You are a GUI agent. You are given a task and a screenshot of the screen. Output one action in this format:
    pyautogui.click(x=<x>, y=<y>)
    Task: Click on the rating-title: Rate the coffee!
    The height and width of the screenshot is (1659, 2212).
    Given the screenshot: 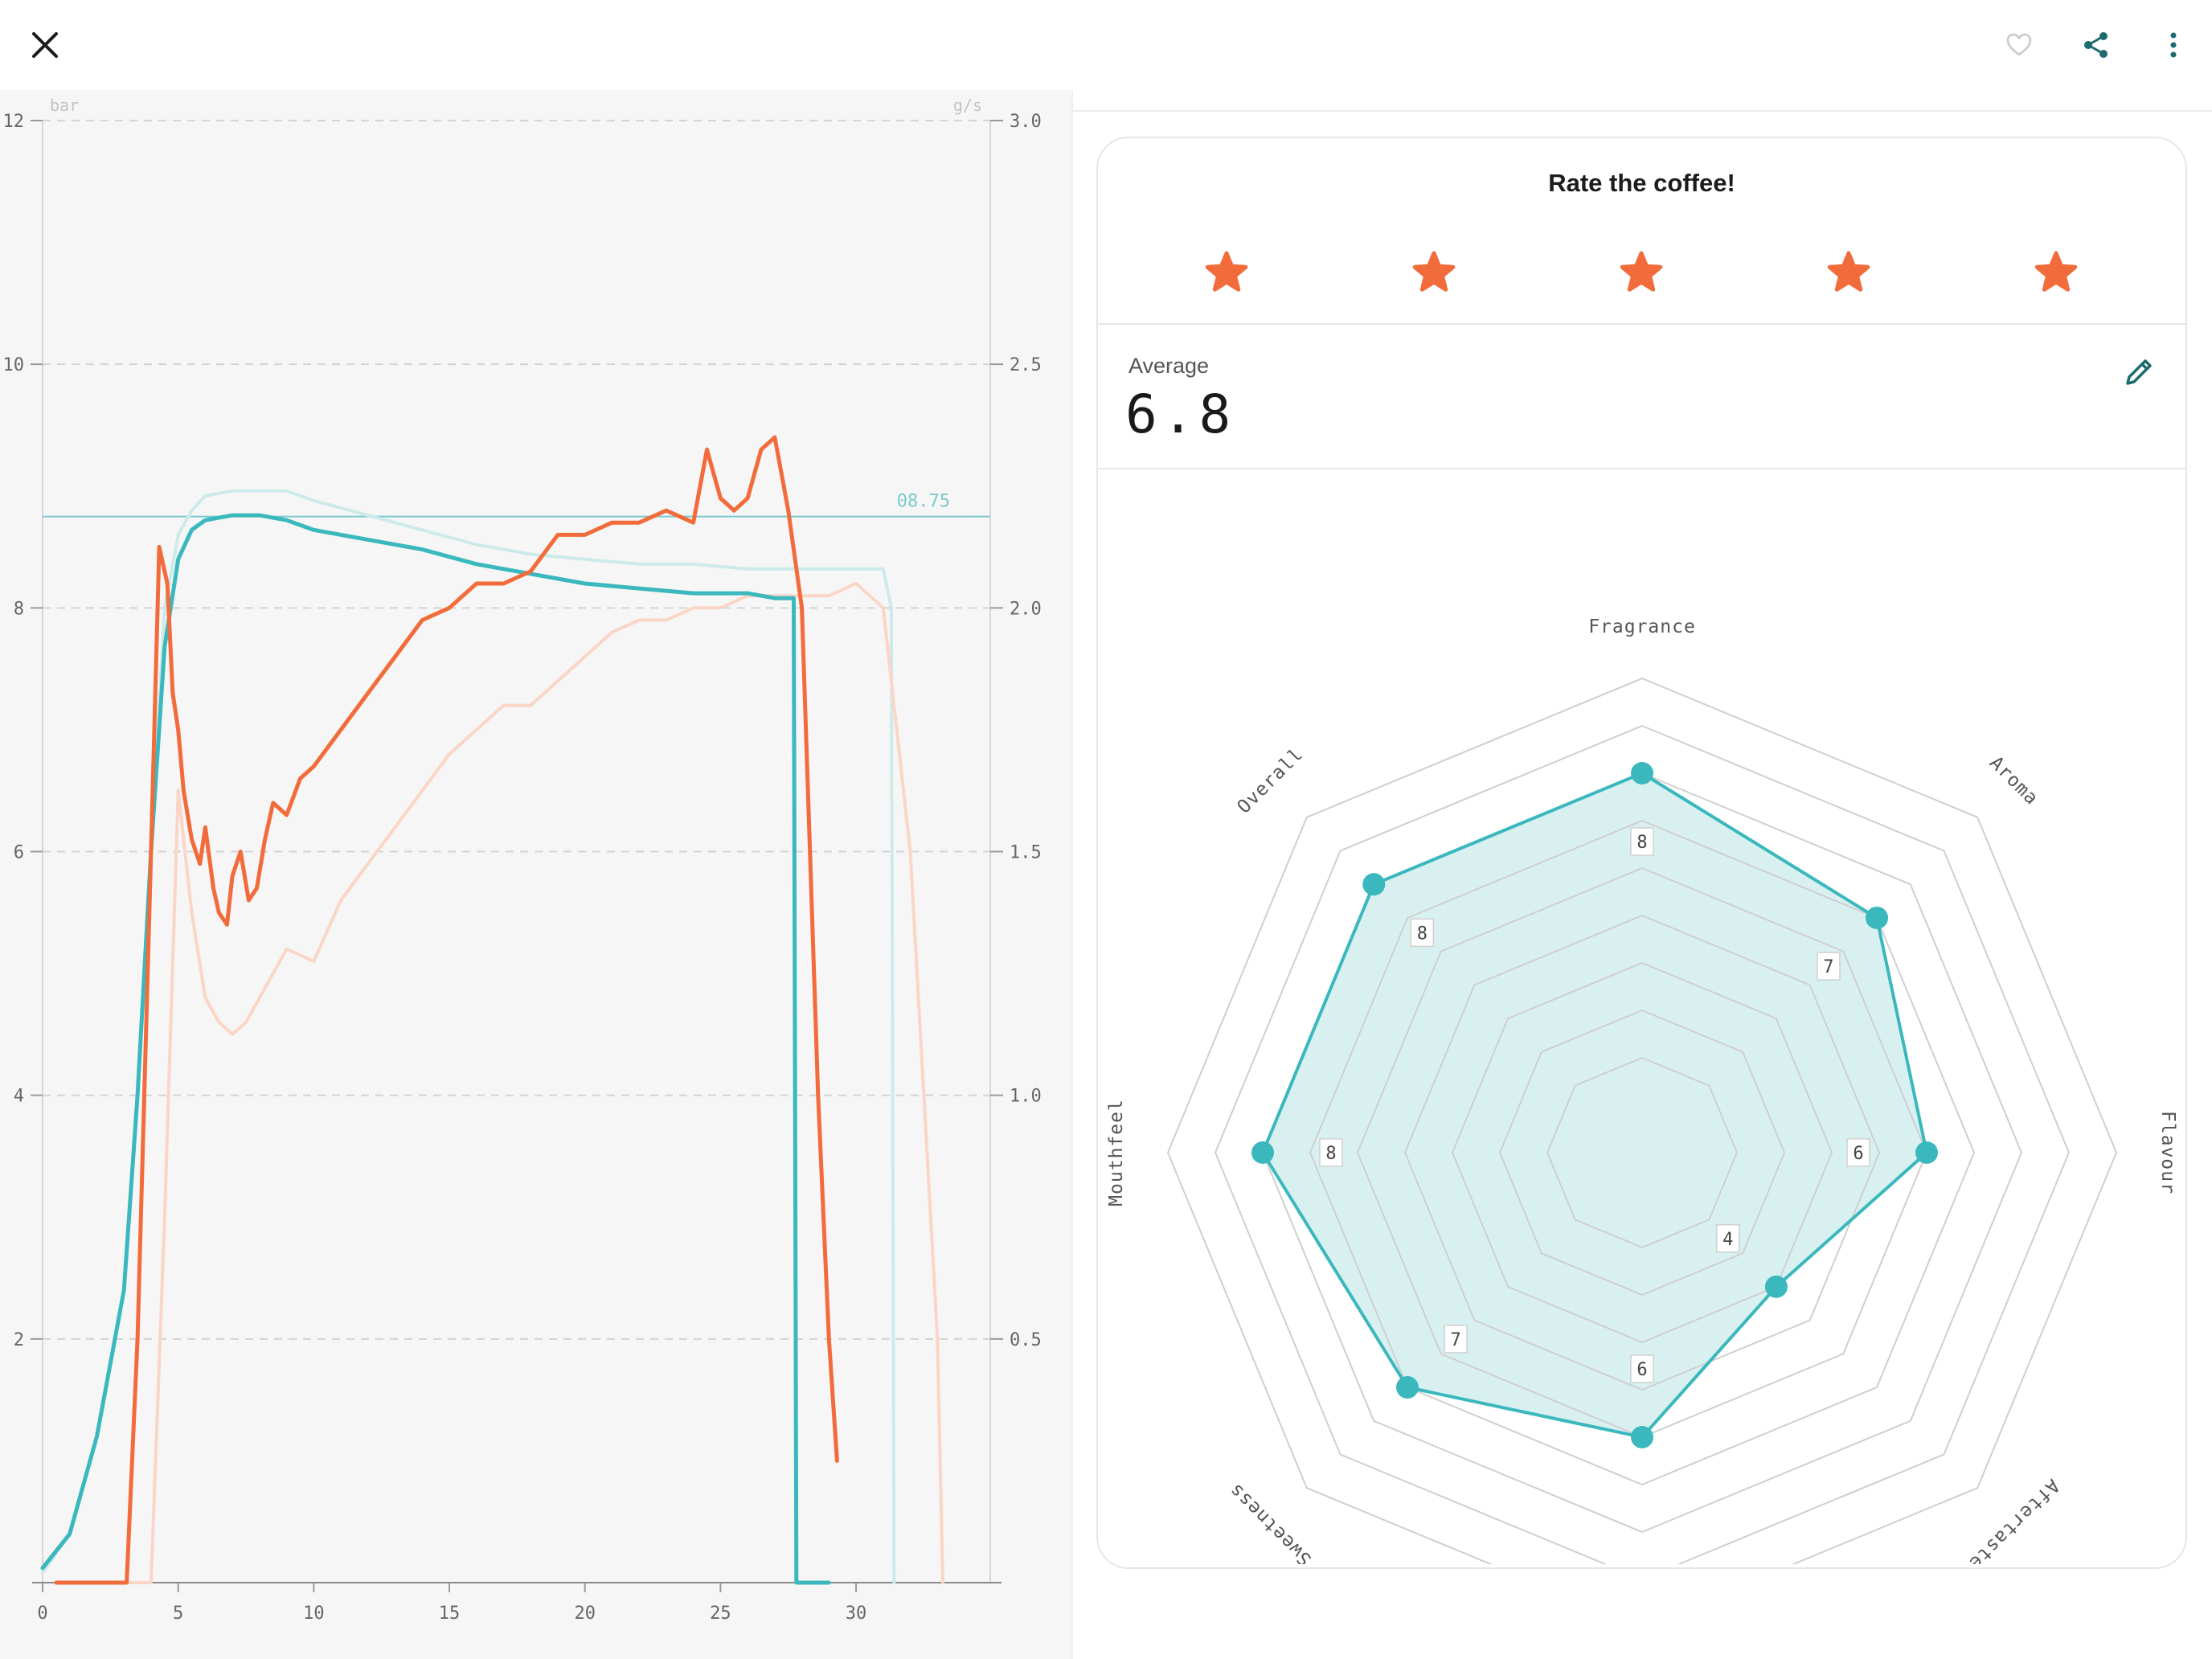 What is the action you would take?
    pyautogui.click(x=1641, y=183)
    